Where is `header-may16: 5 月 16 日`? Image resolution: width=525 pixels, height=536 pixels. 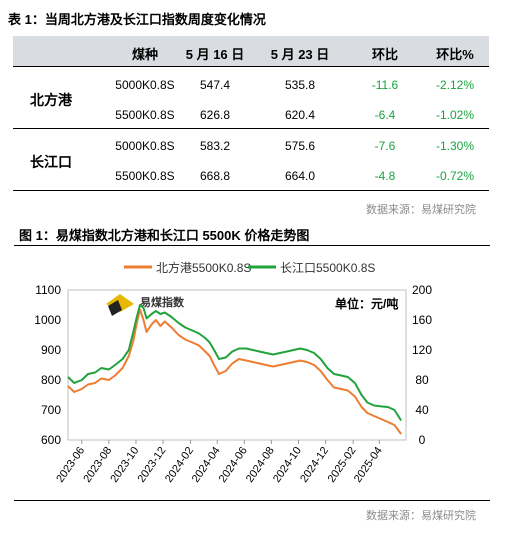 header-may16: 5 月 16 日 is located at coordinates (215, 54).